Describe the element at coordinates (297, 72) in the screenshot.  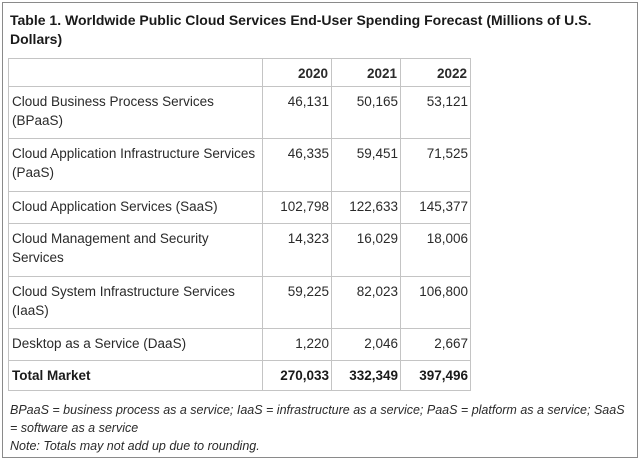
I see `header-2020: 2020` at that location.